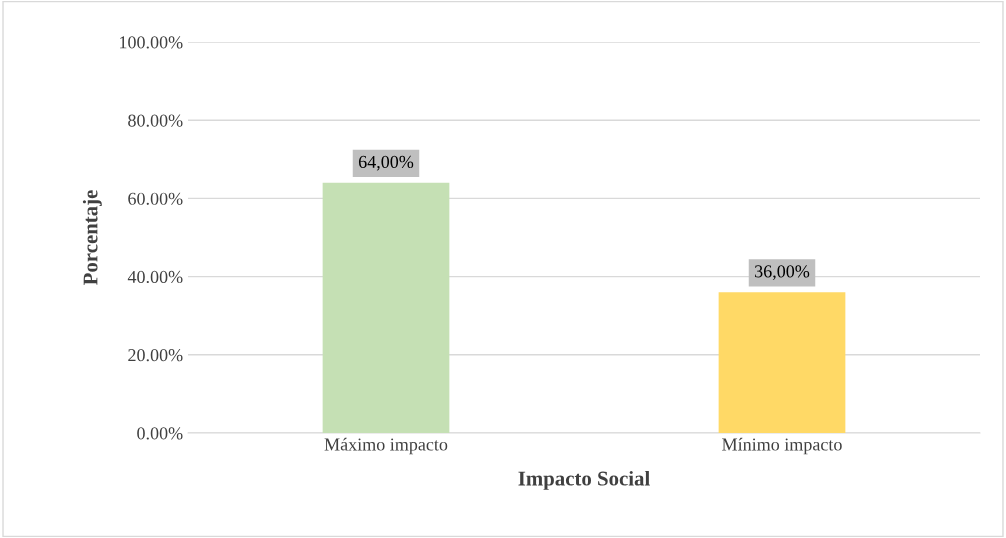  Describe the element at coordinates (151, 42) in the screenshot. I see `y-tick-label: 100.00%` at that location.